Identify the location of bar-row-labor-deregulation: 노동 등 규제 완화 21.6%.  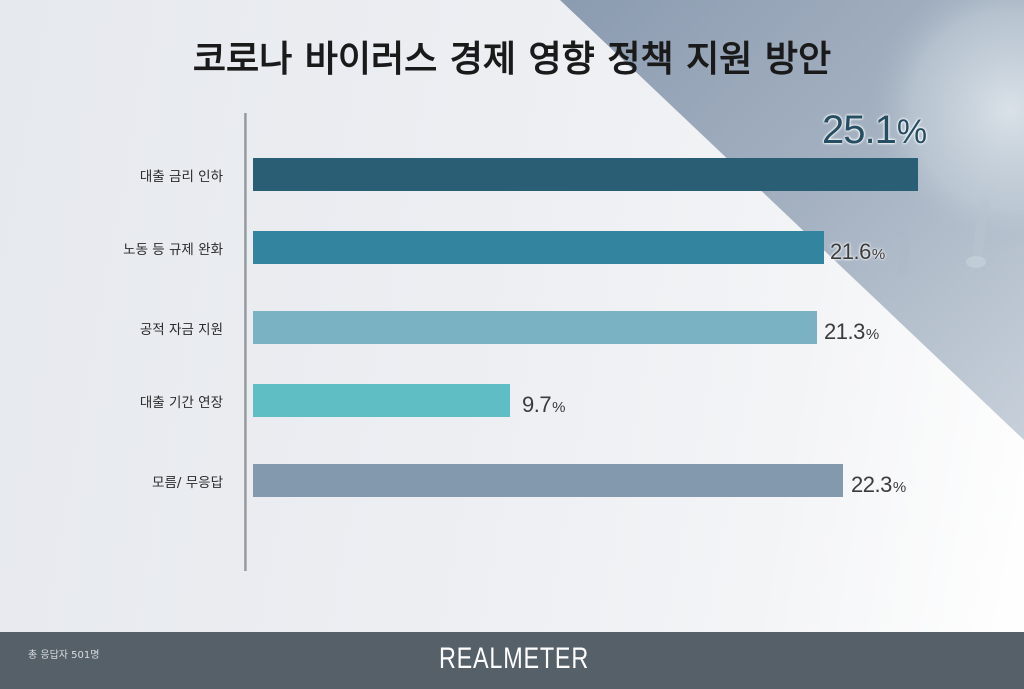
(512, 248).